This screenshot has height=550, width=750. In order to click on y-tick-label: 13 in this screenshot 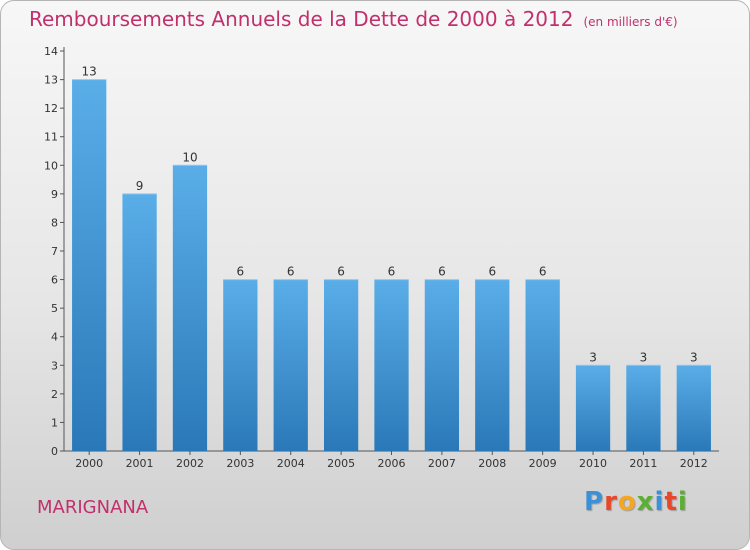, I will do `click(51, 80)`.